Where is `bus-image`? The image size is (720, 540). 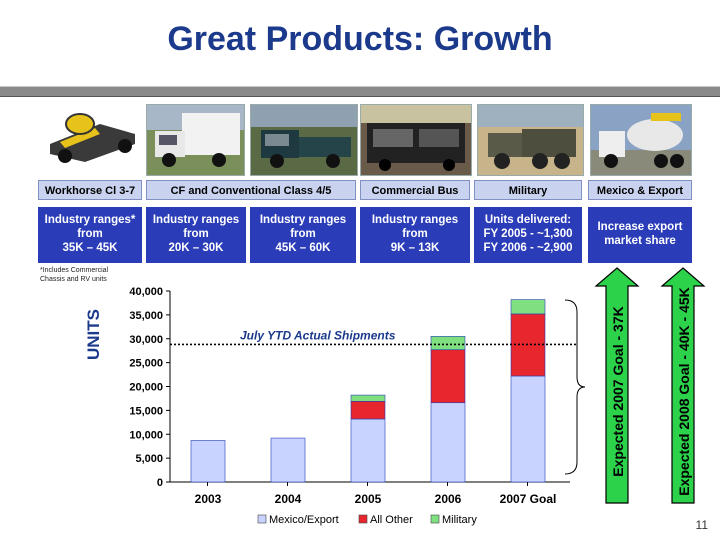
bus-image is located at coordinates (416, 140).